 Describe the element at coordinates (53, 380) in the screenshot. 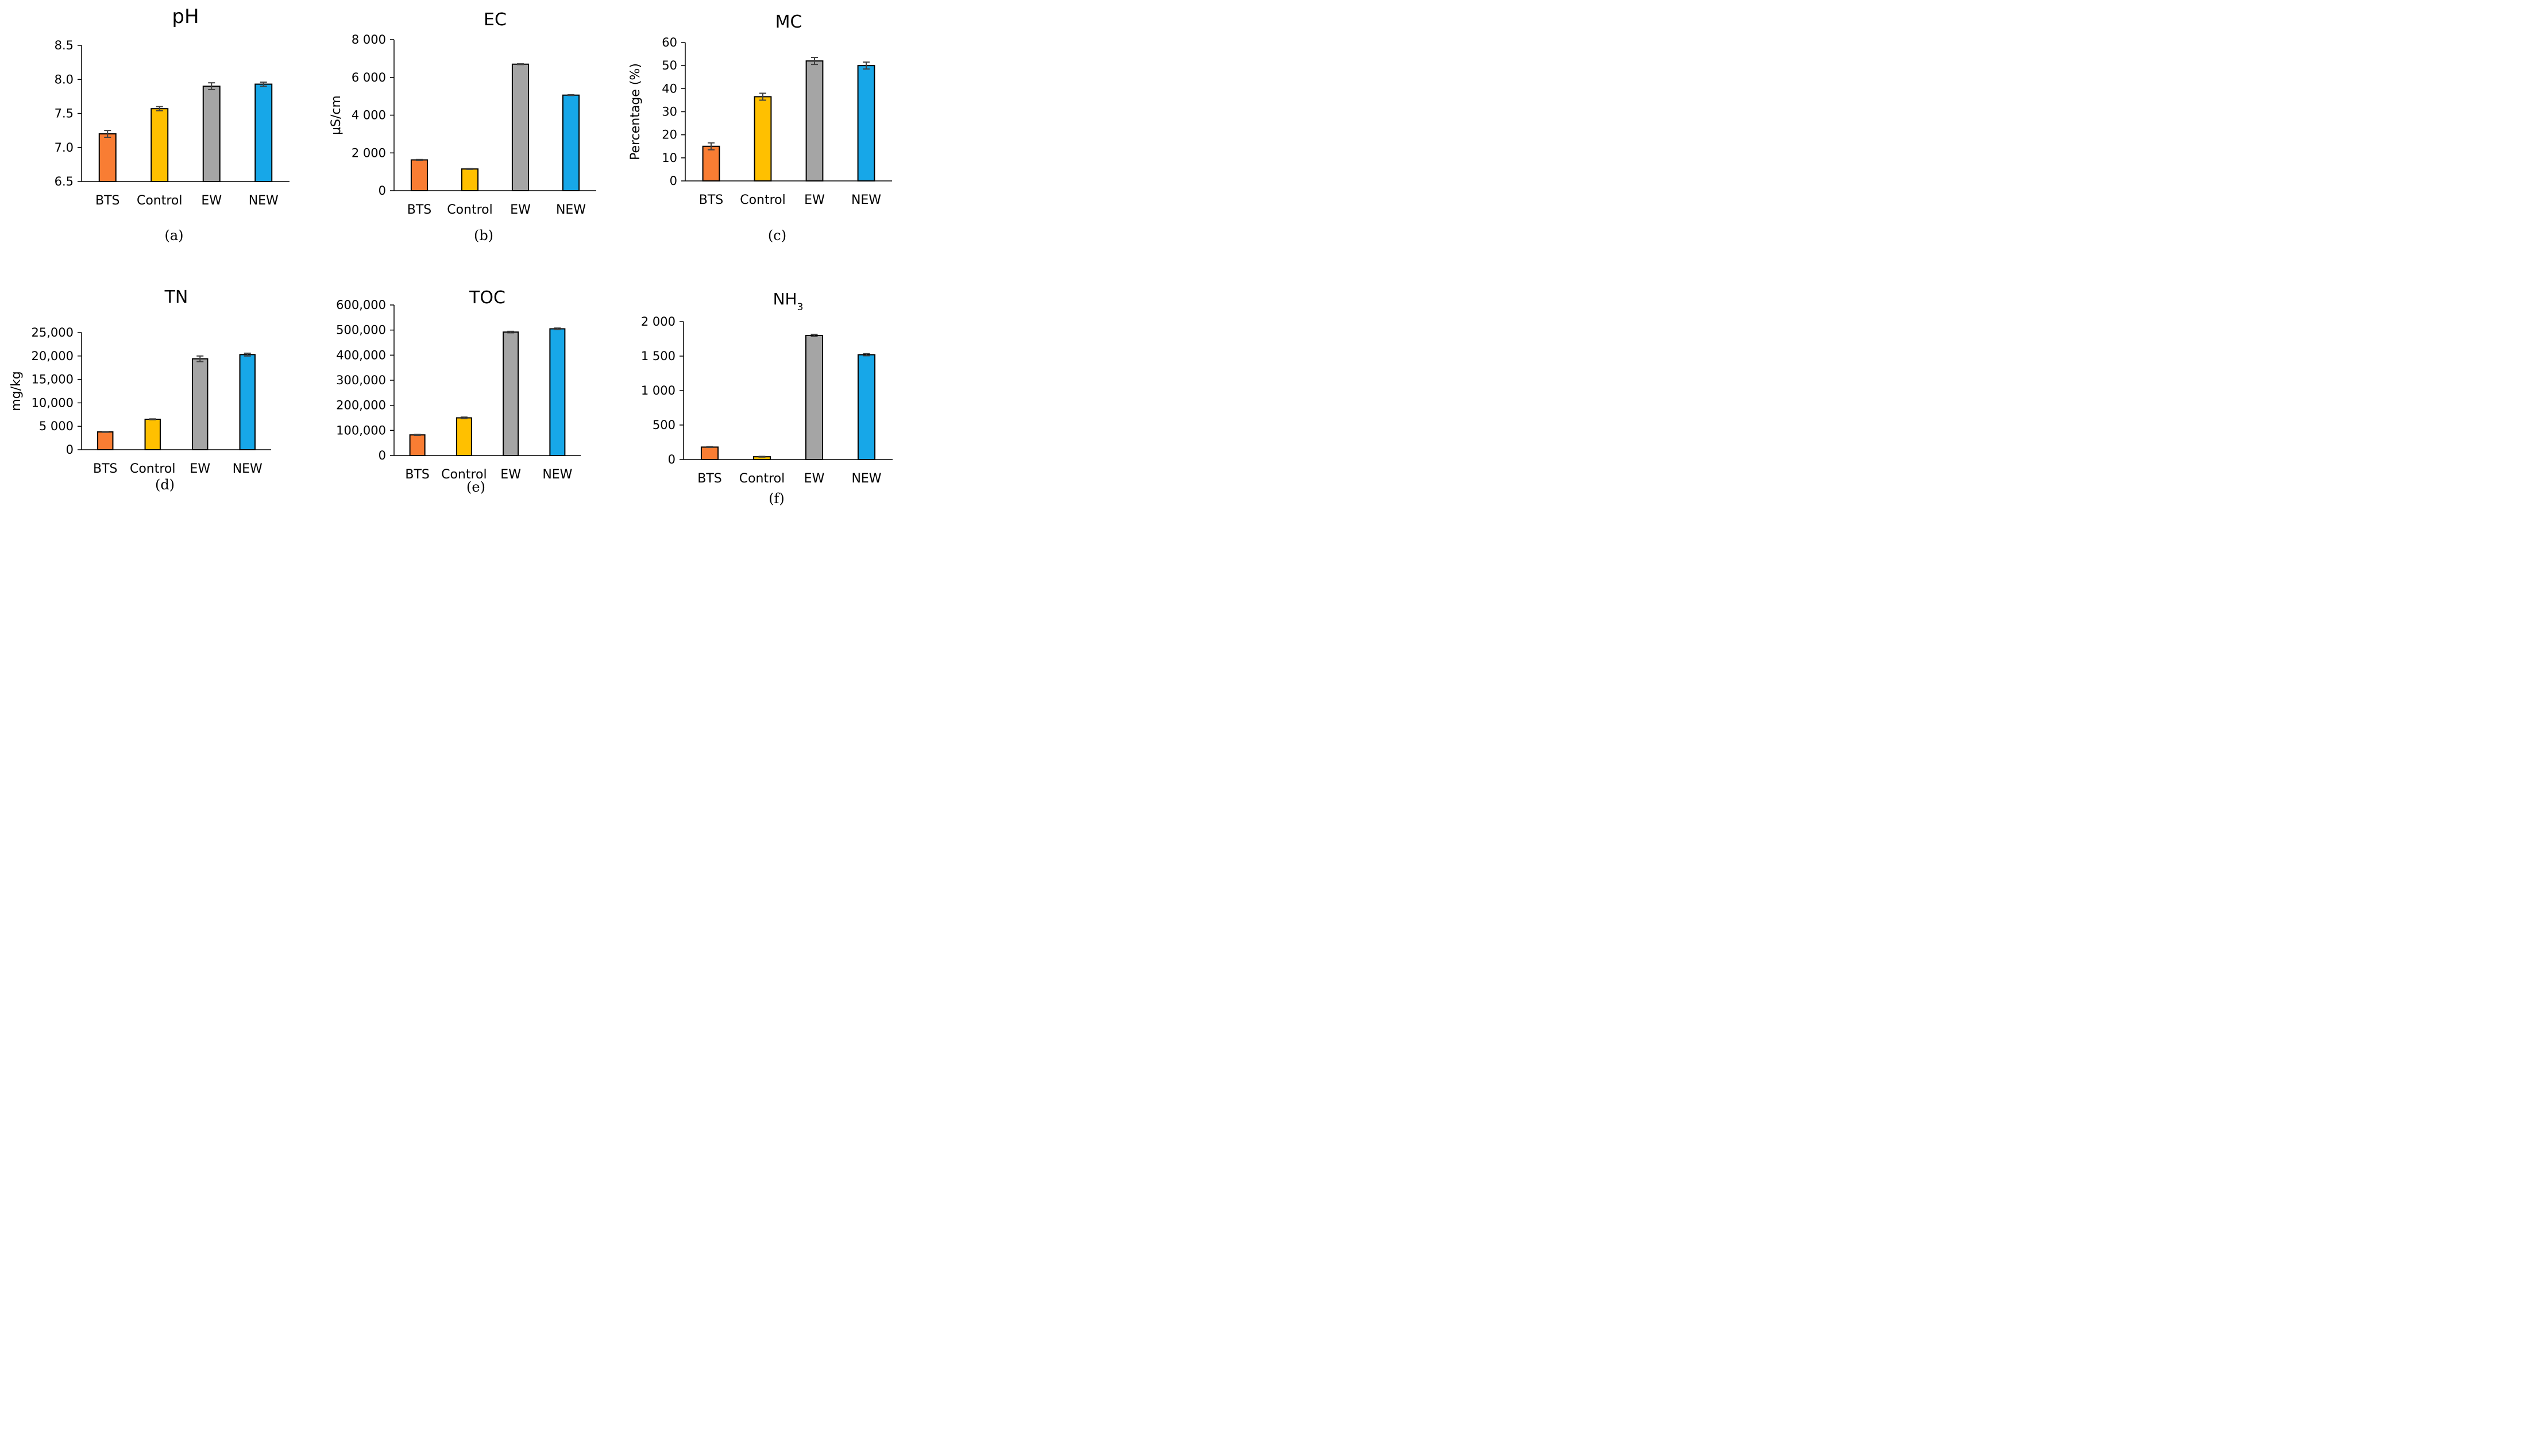

I see `chart-4-ytick-label-3: 15,000` at that location.